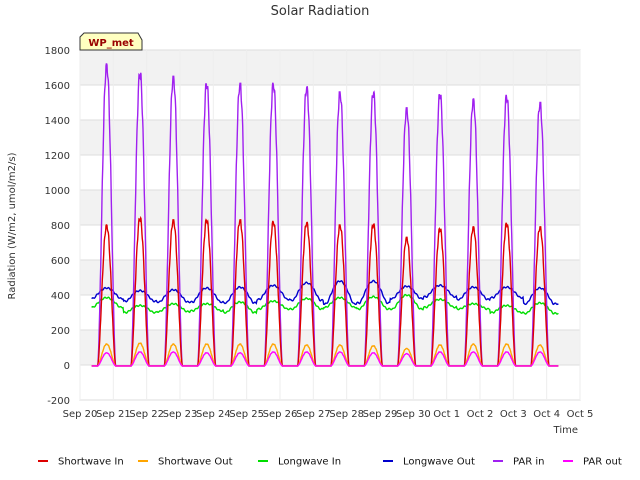 The image size is (640, 480). Describe the element at coordinates (380, 414) in the screenshot. I see `x-tick-label: Sep 29` at that location.